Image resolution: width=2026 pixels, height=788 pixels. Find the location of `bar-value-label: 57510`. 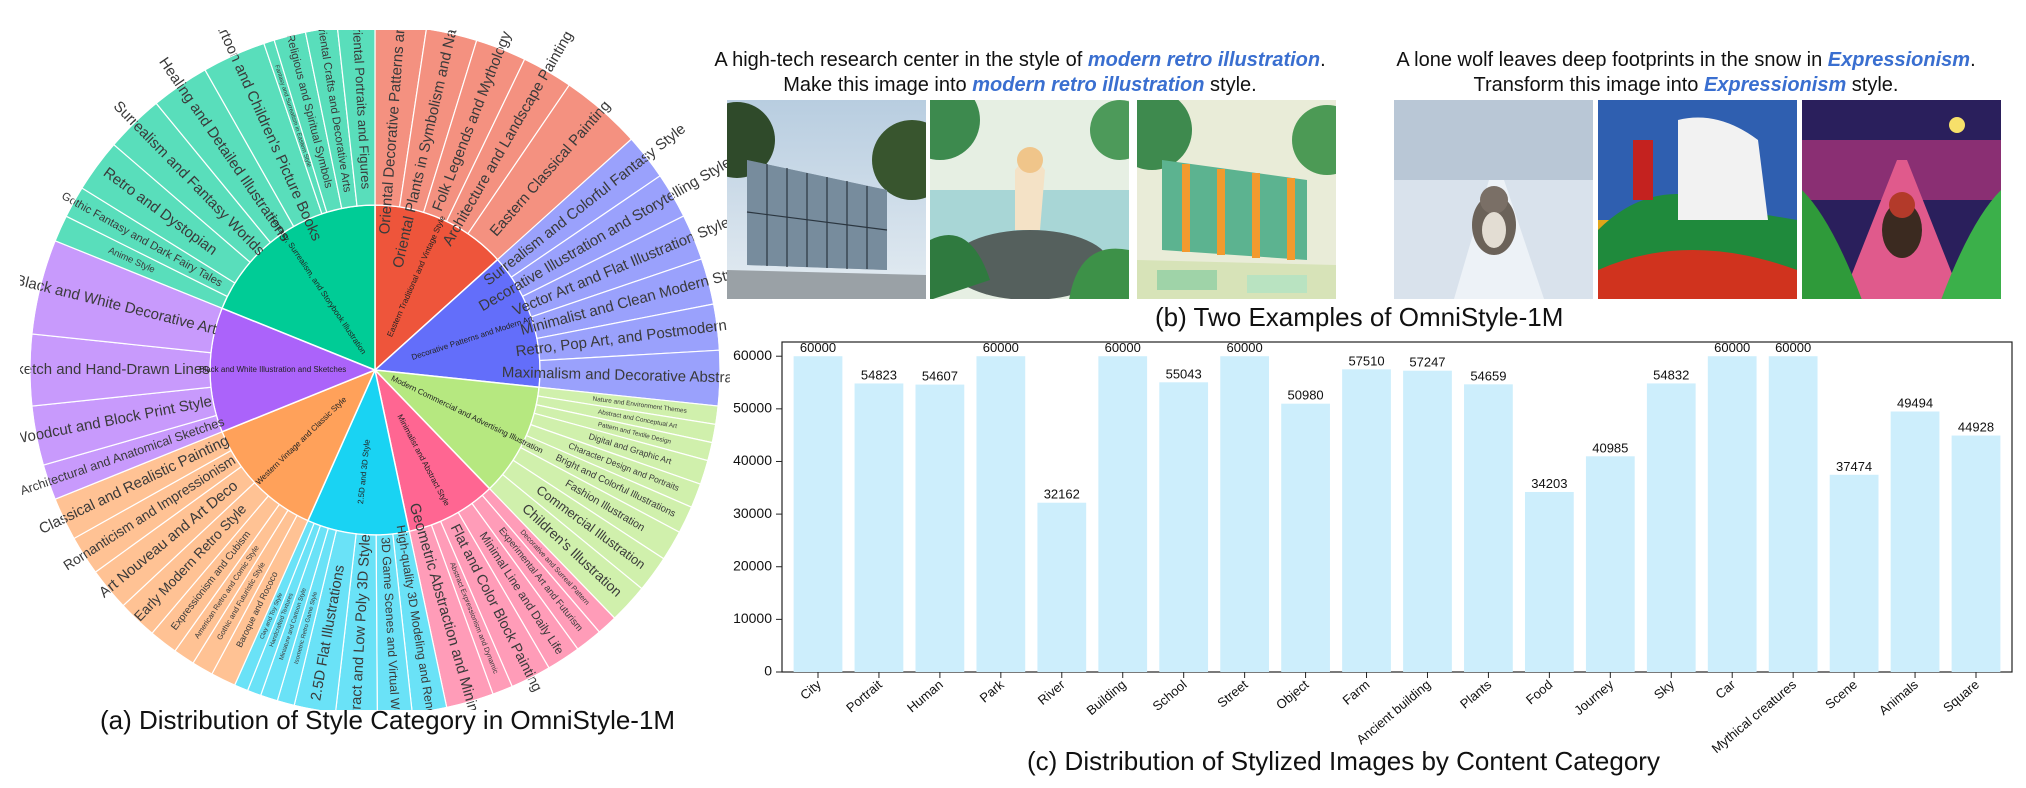

bar-value-label: 57510 is located at coordinates (1366, 360).